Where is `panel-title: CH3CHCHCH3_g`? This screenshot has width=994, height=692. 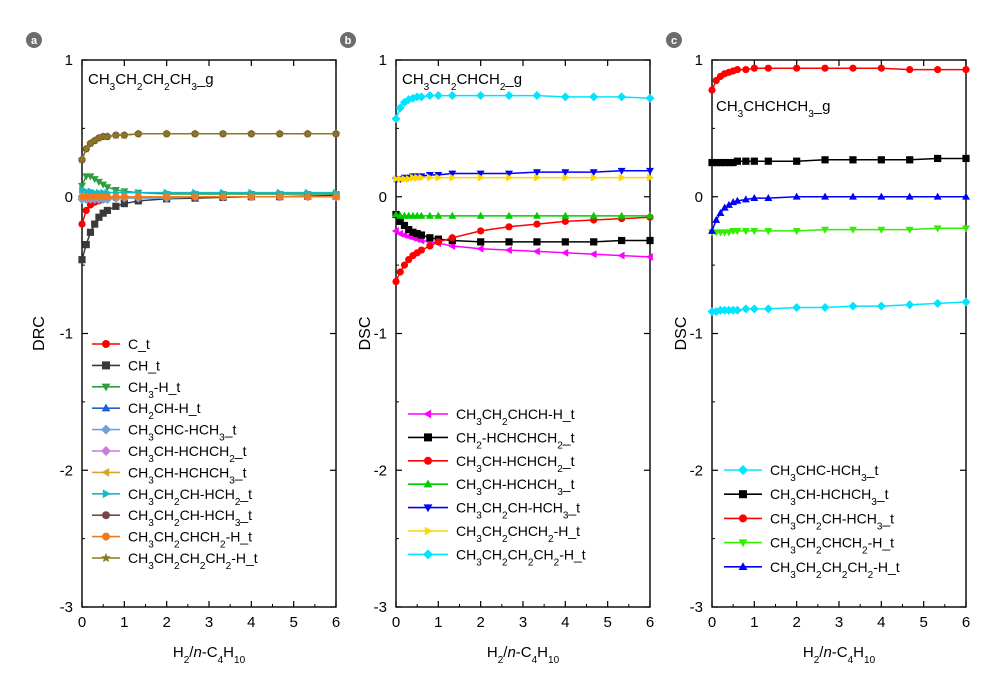 panel-title: CH3CHCHCH3_g is located at coordinates (773, 109).